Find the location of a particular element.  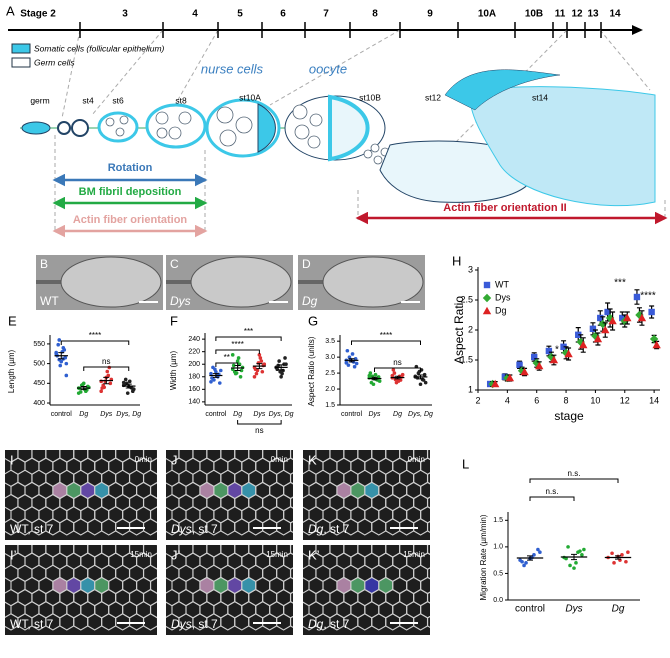

genotype-label: WT, st 7 is located at coordinates (32, 624).